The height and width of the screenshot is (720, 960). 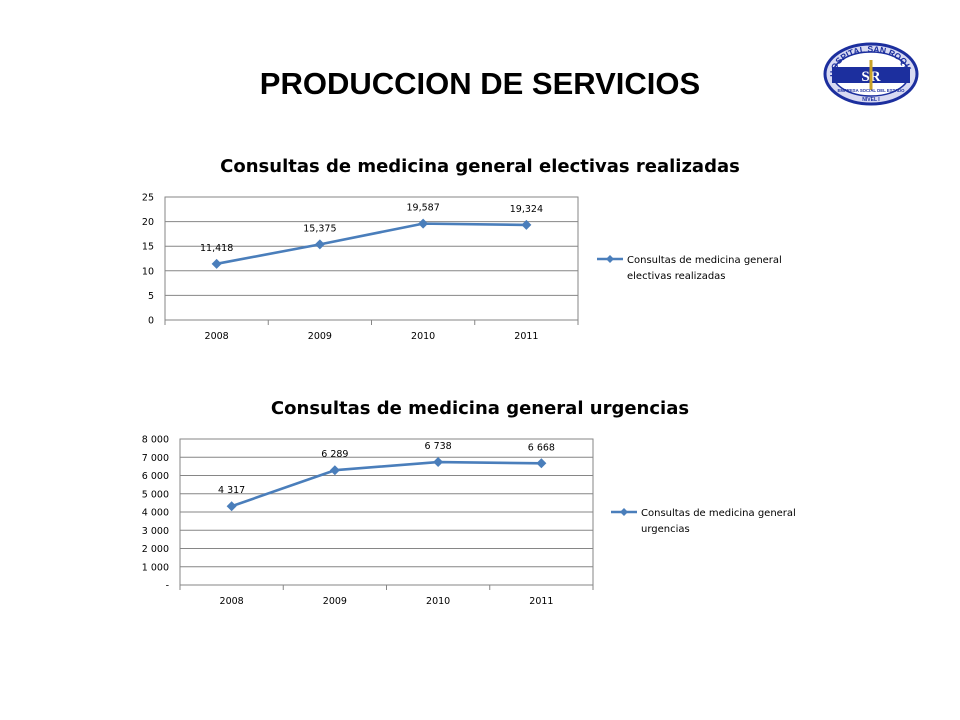 I want to click on svg-text: EMPRESA SOCIAL DEL ESTADO, so click(x=872, y=90).